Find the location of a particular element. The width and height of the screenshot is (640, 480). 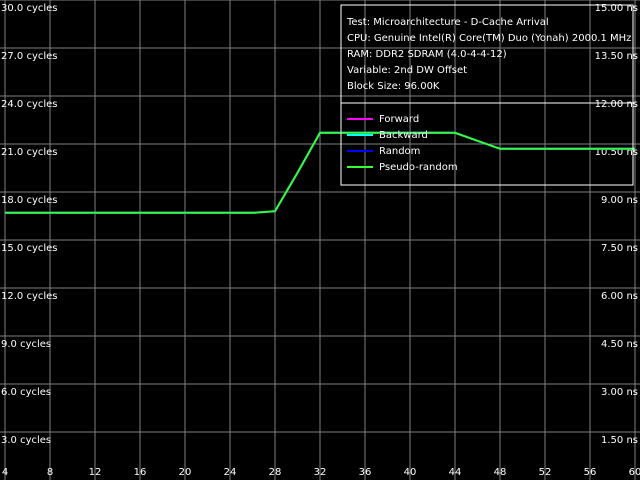

info-text: Variable: 2nd DW Offset is located at coordinates (407, 70).